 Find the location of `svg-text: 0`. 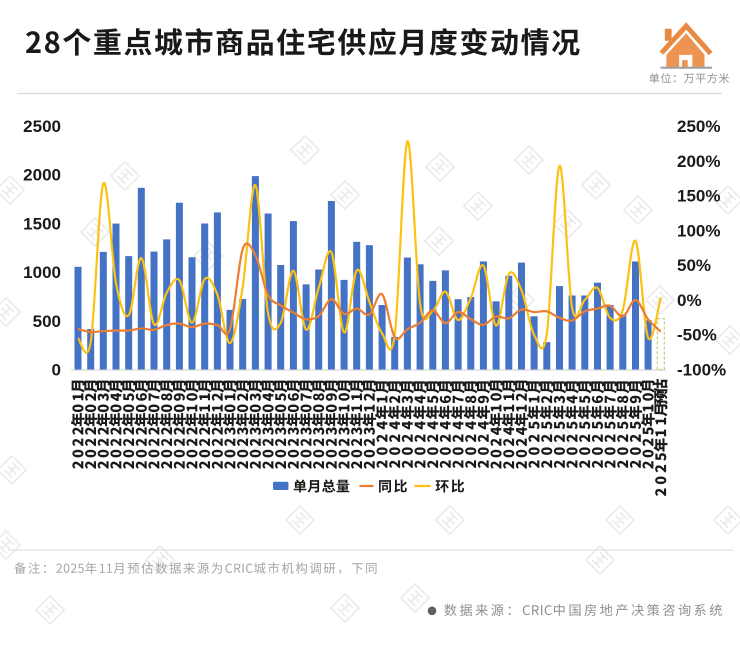

svg-text: 0 is located at coordinates (56, 370).